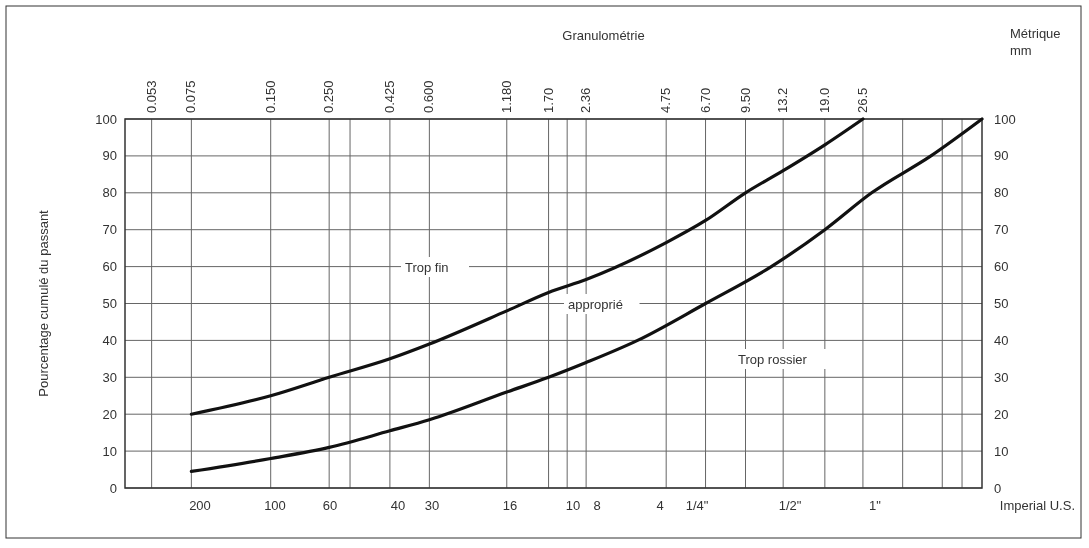  What do you see at coordinates (109, 304) in the screenshot?
I see `y-tick-label: 50` at bounding box center [109, 304].